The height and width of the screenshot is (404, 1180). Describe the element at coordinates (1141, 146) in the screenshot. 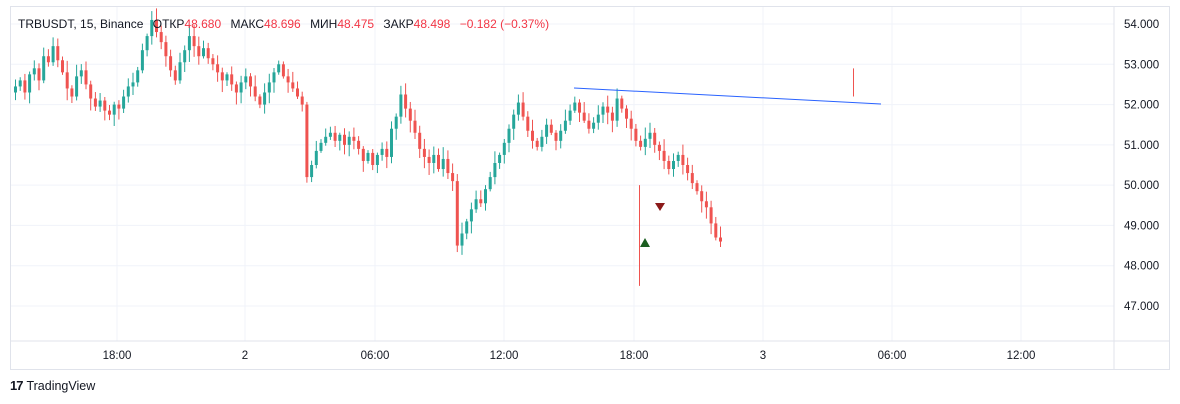

I see `y-axis-tick-label: 51.000` at that location.